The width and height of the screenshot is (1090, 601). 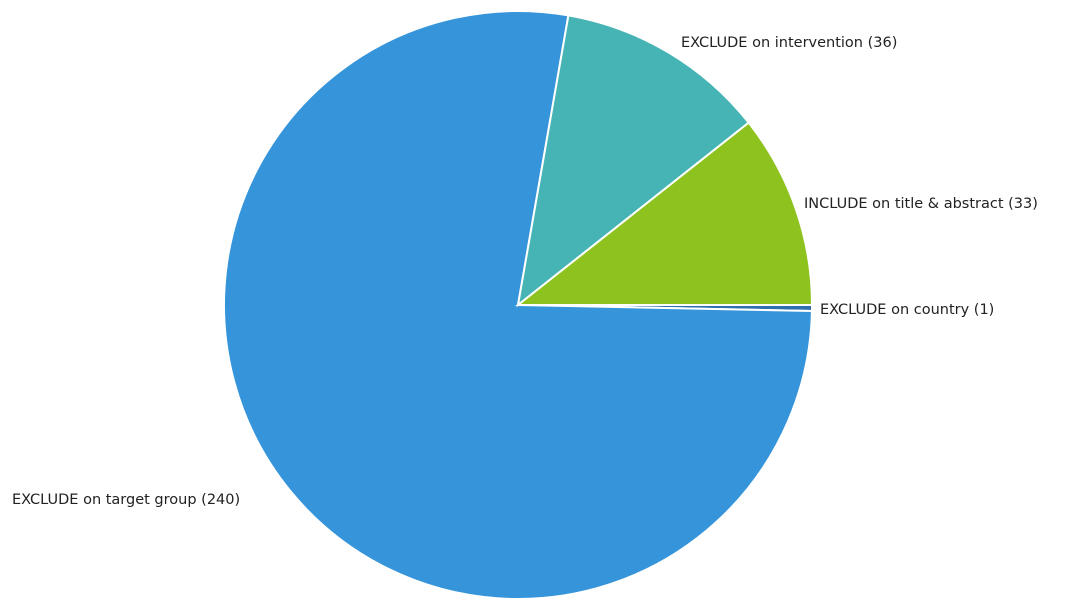 I want to click on pie-slice-include-on-title-abstract, so click(x=664, y=213).